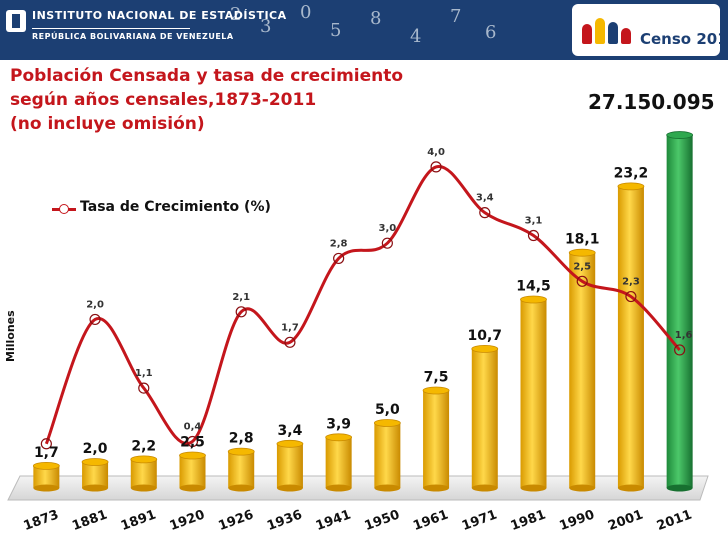 The width and height of the screenshot is (728, 546). I want to click on bar-value-label-1891: 2,2, so click(143, 446).